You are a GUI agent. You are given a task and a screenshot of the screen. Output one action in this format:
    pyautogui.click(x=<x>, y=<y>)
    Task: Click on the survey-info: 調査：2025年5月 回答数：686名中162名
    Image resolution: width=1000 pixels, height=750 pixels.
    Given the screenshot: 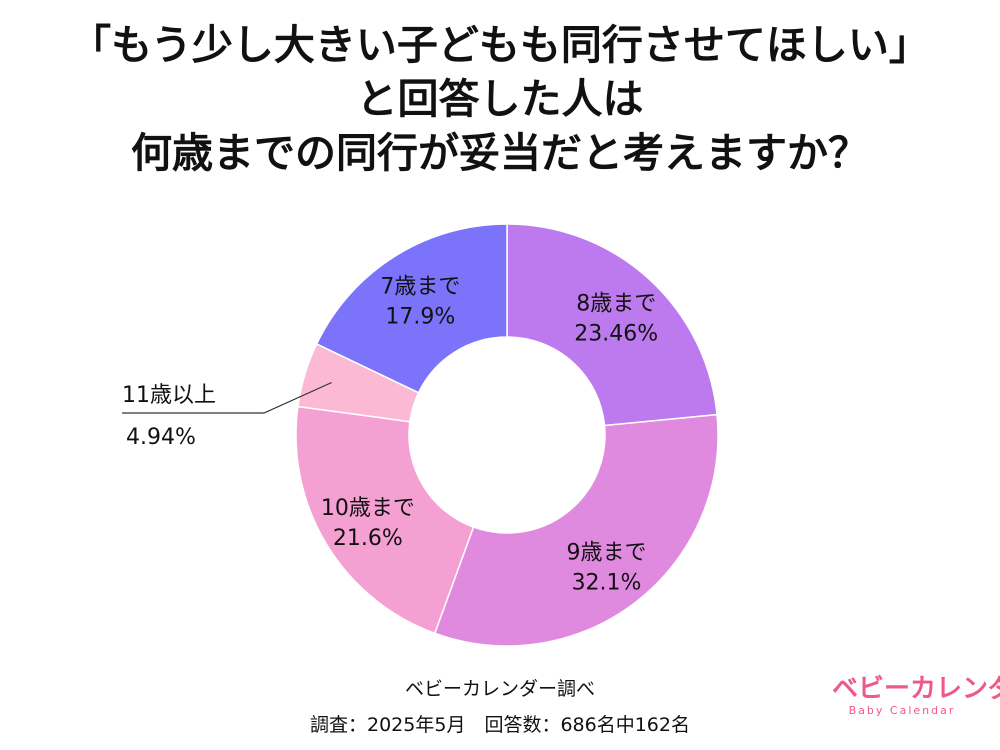 What is the action you would take?
    pyautogui.click(x=500, y=725)
    